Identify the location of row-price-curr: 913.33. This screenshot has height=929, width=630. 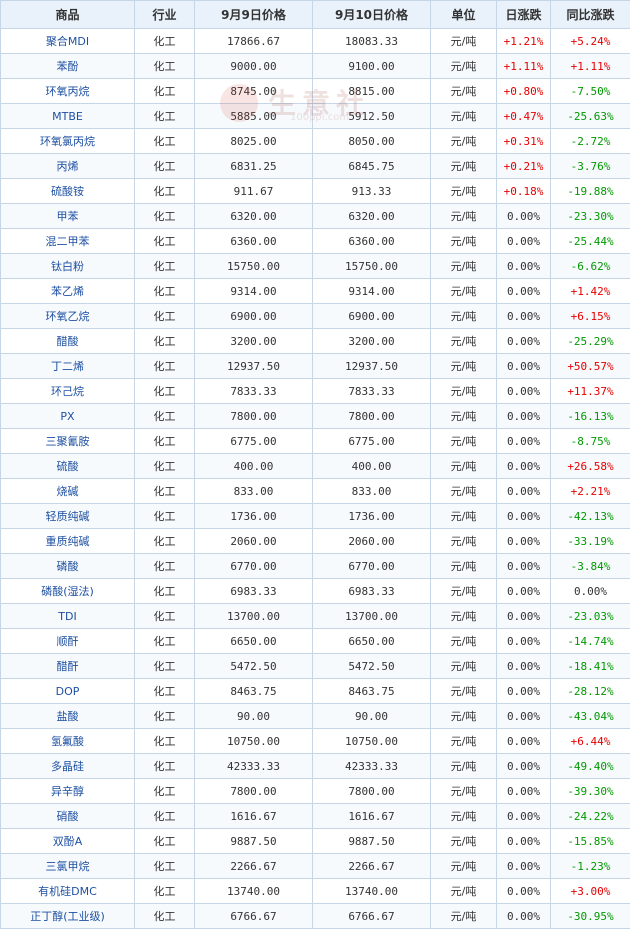
(372, 191).